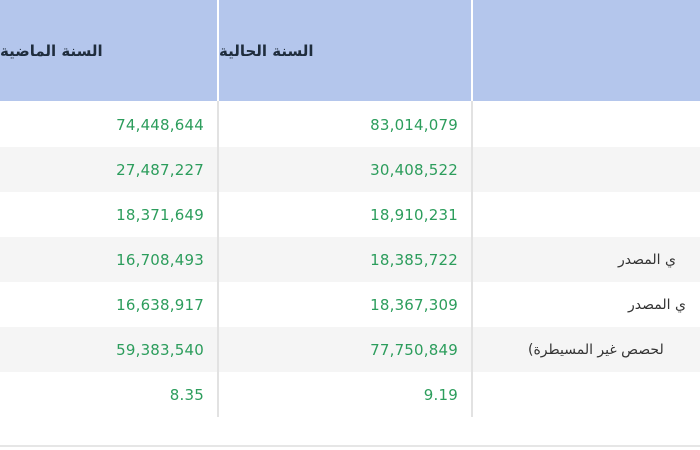  What do you see at coordinates (414, 214) in the screenshot?
I see `current-year-value: 18,910,231` at bounding box center [414, 214].